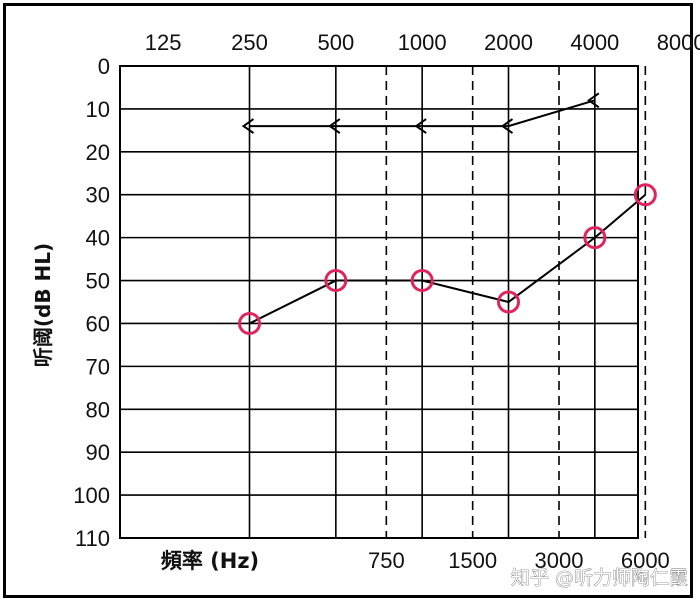 This screenshot has width=700, height=605. What do you see at coordinates (98, 109) in the screenshot?
I see `y-tick-label: 10` at bounding box center [98, 109].